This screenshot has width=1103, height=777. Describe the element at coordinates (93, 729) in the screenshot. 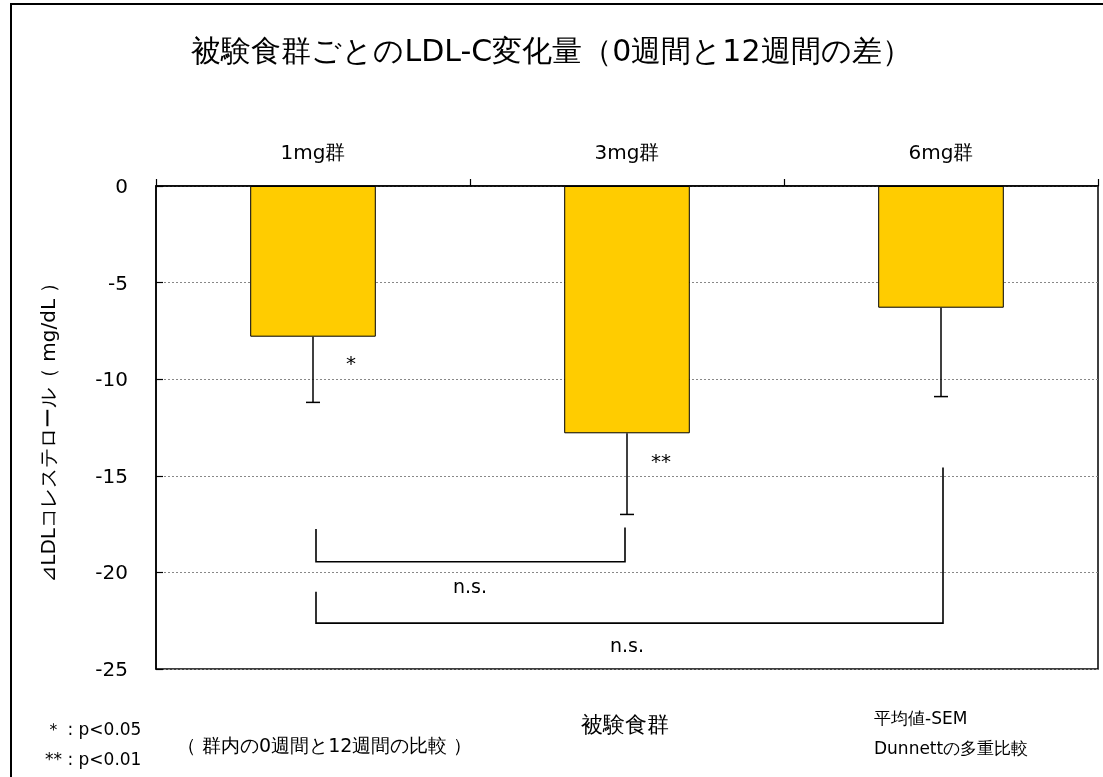

I see `text: ＊ : p<0.05` at that location.